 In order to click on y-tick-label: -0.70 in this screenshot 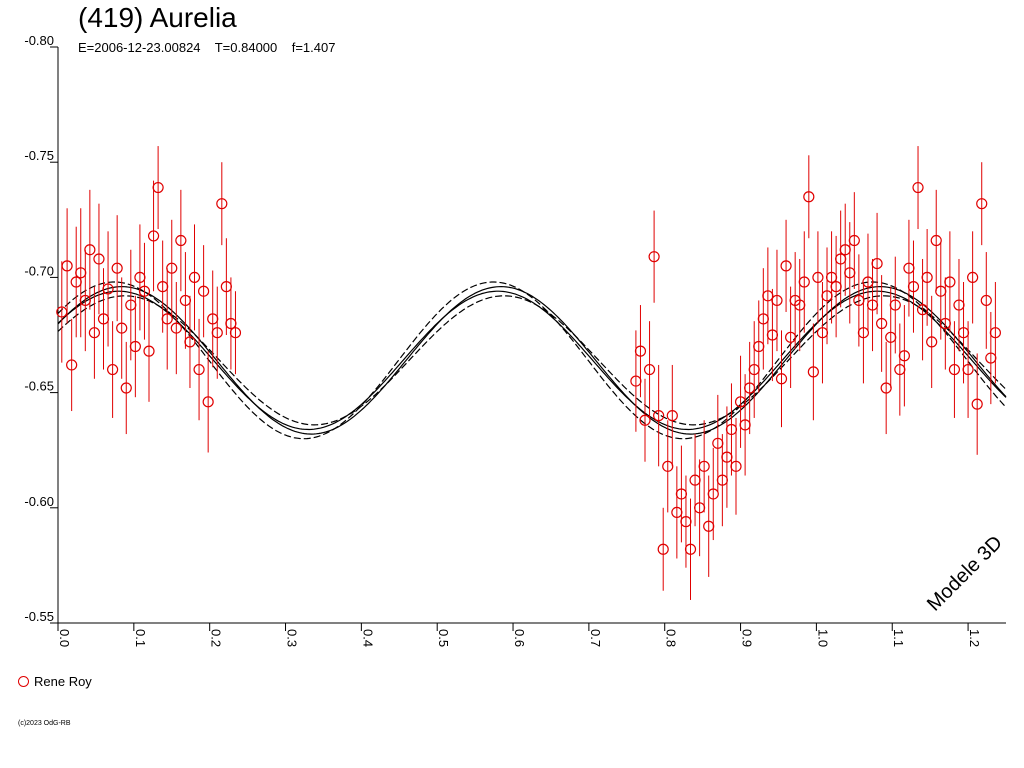, I will do `click(39, 270)`.